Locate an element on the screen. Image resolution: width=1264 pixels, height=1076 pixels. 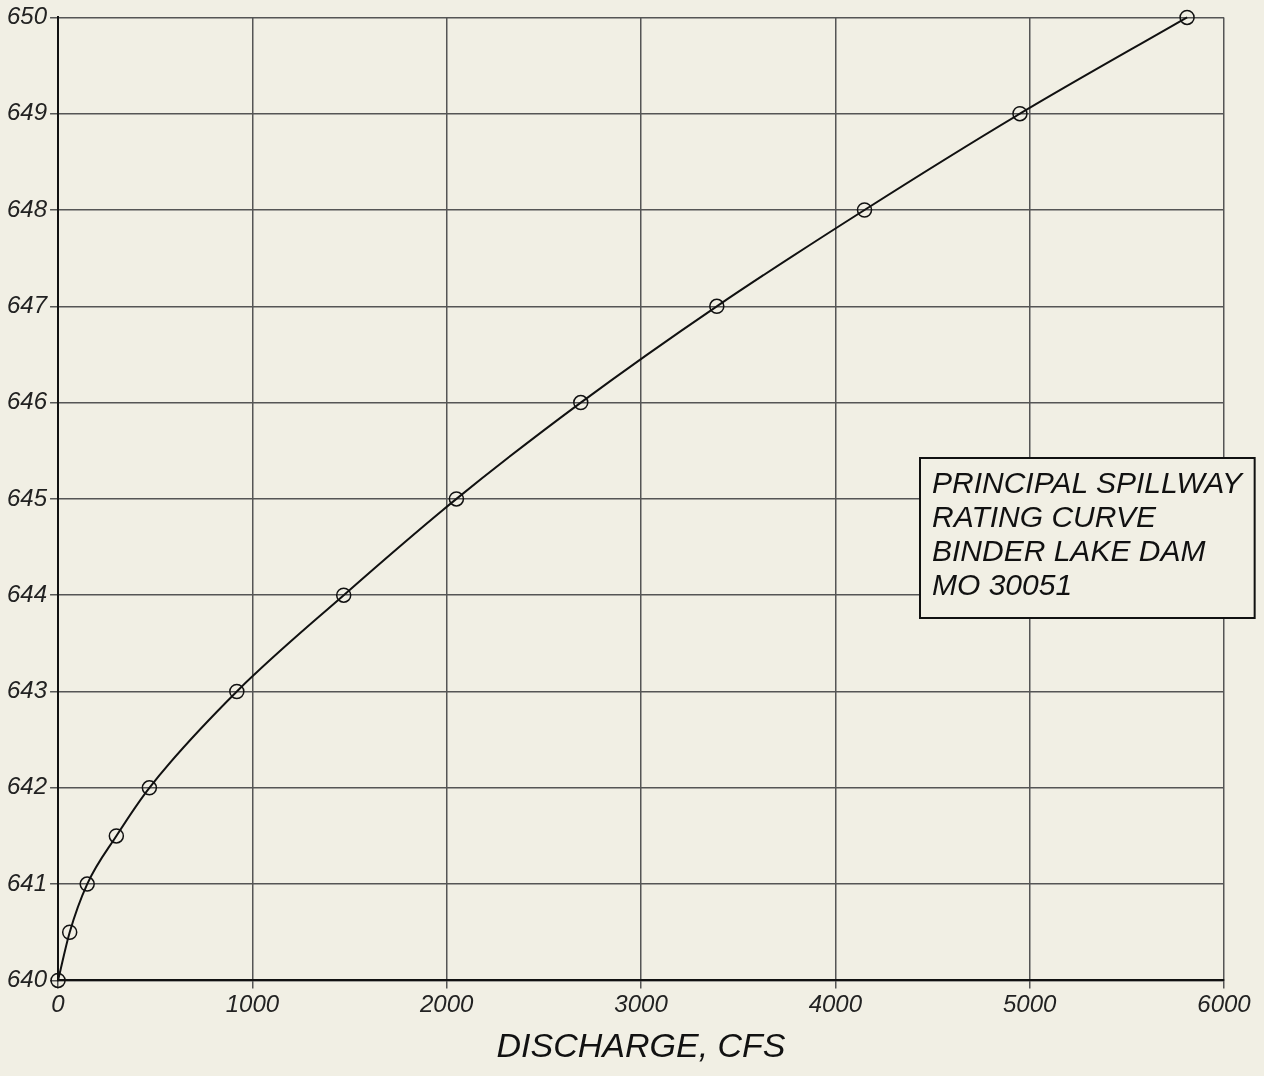
y-tick-label: 645 is located at coordinates (27, 497).